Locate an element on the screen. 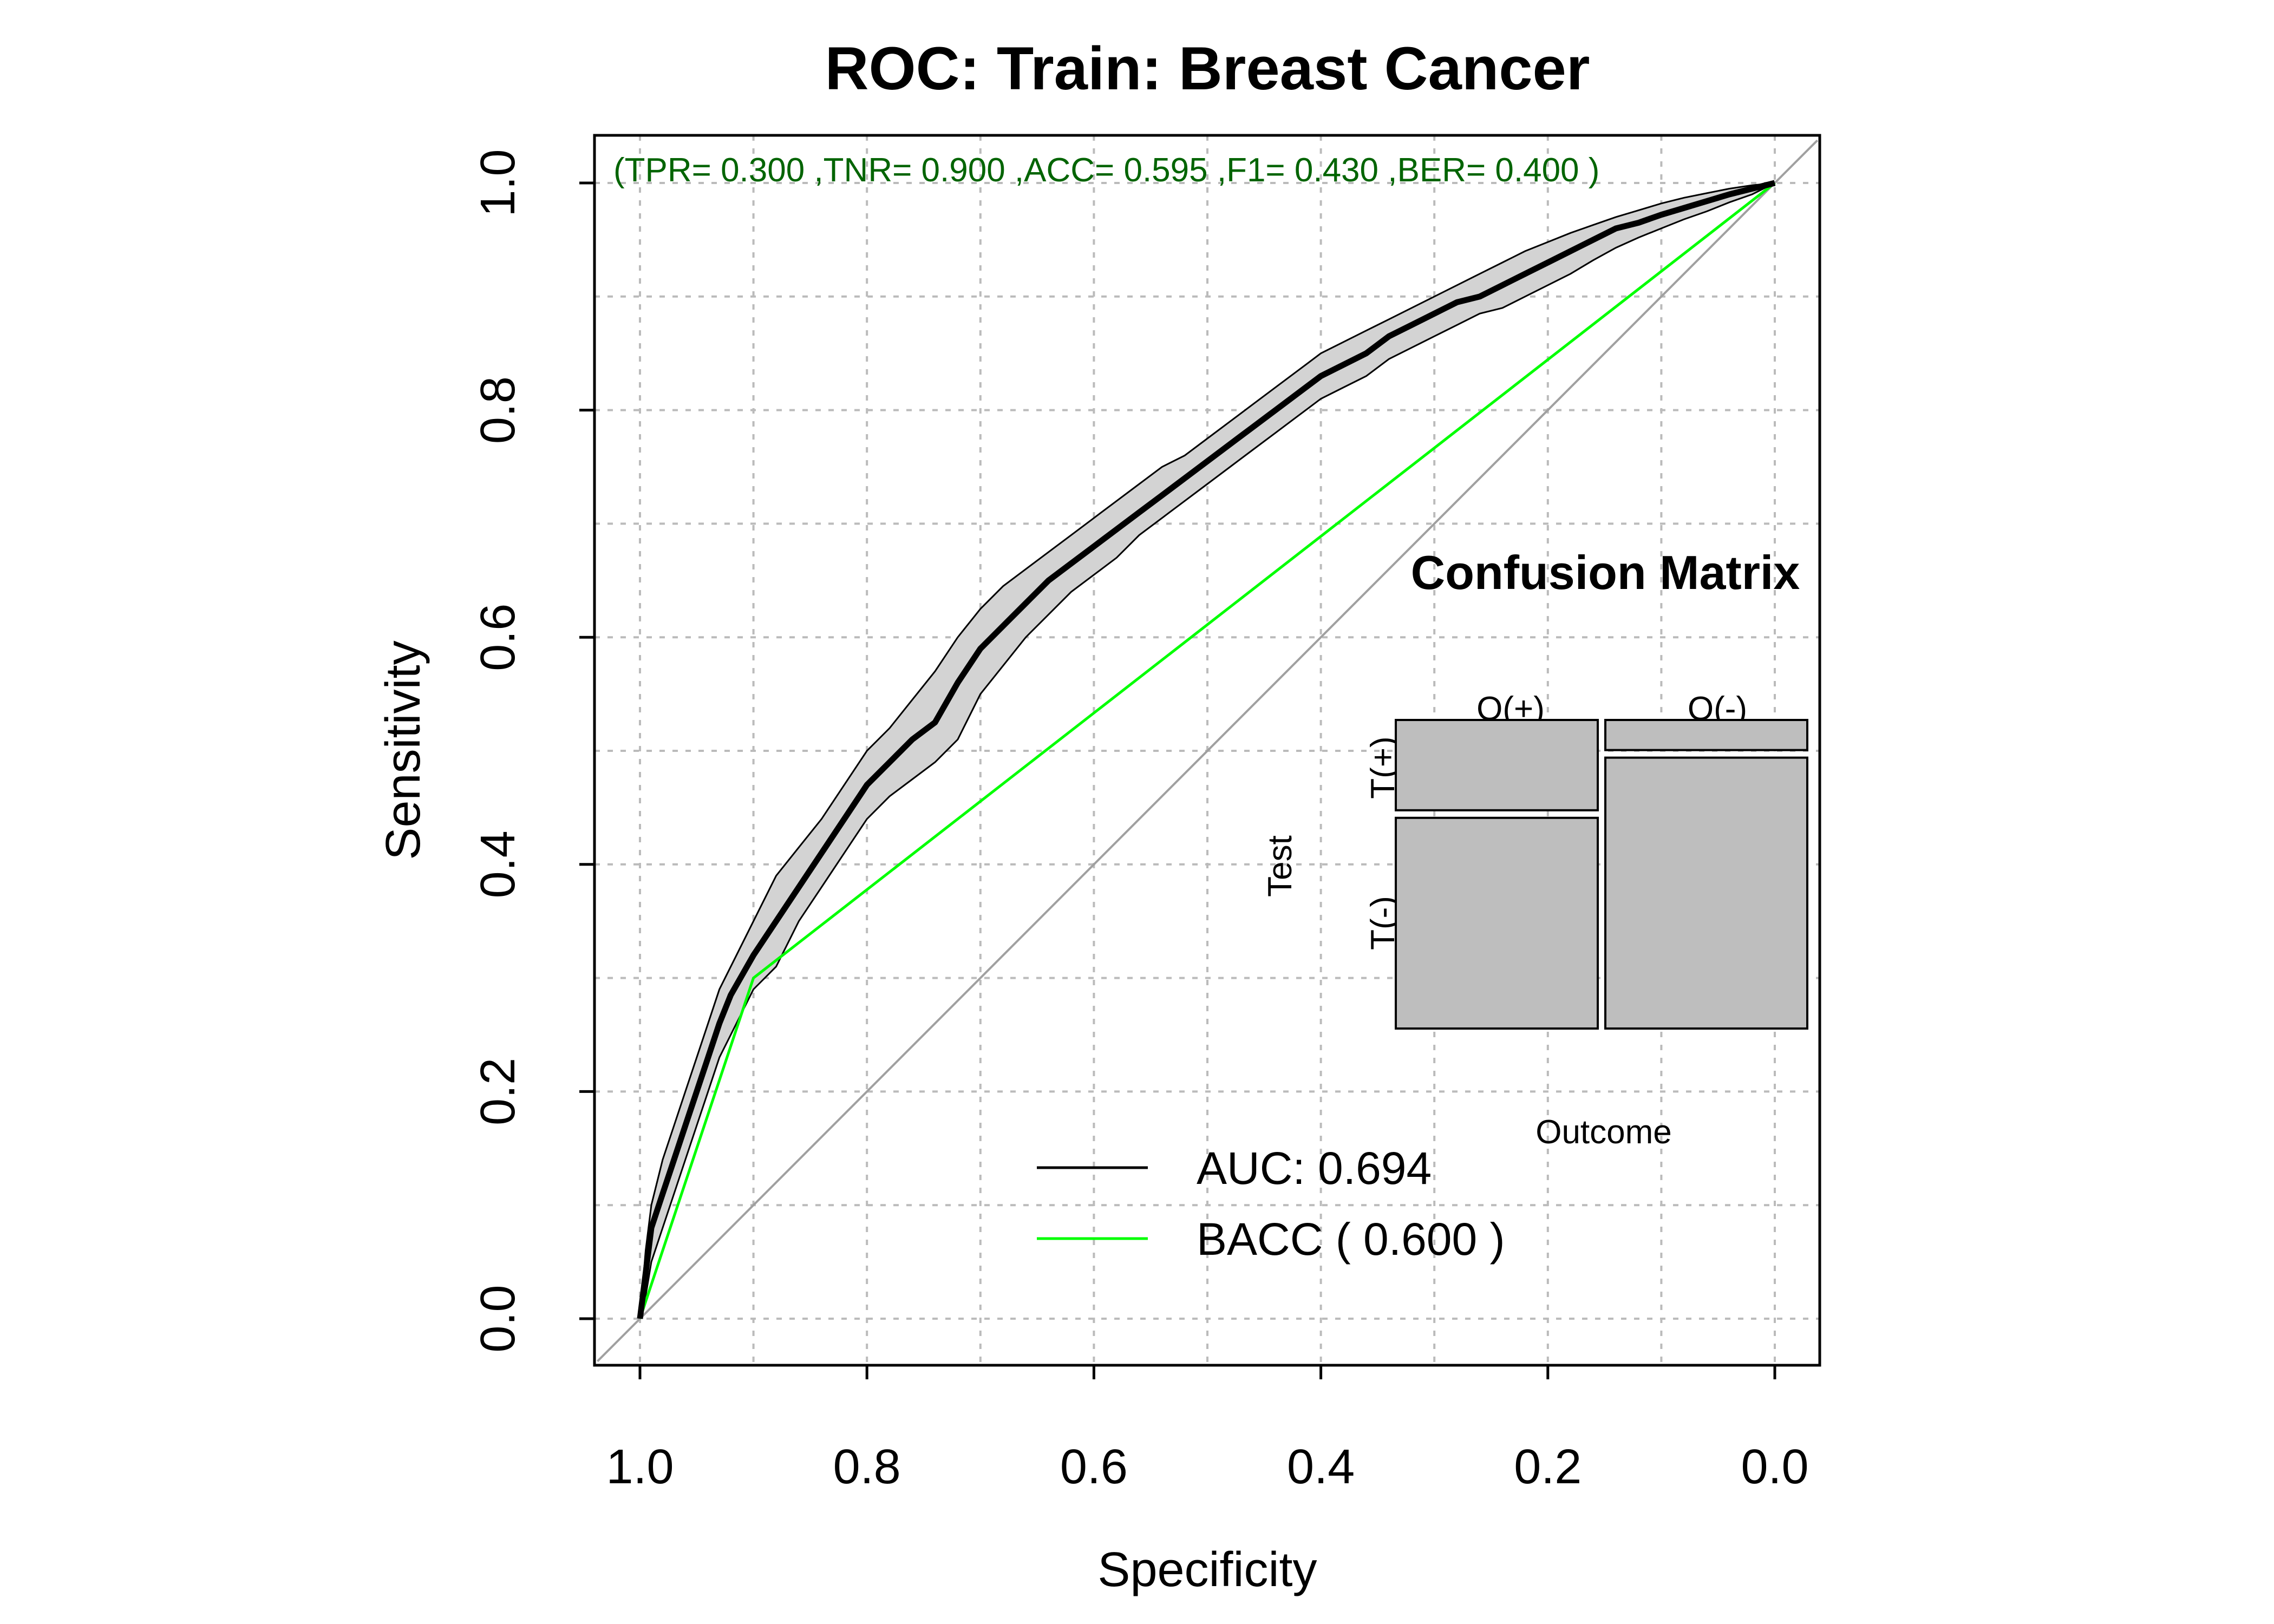  y-axis-label: Sensitivity is located at coordinates (403, 750).